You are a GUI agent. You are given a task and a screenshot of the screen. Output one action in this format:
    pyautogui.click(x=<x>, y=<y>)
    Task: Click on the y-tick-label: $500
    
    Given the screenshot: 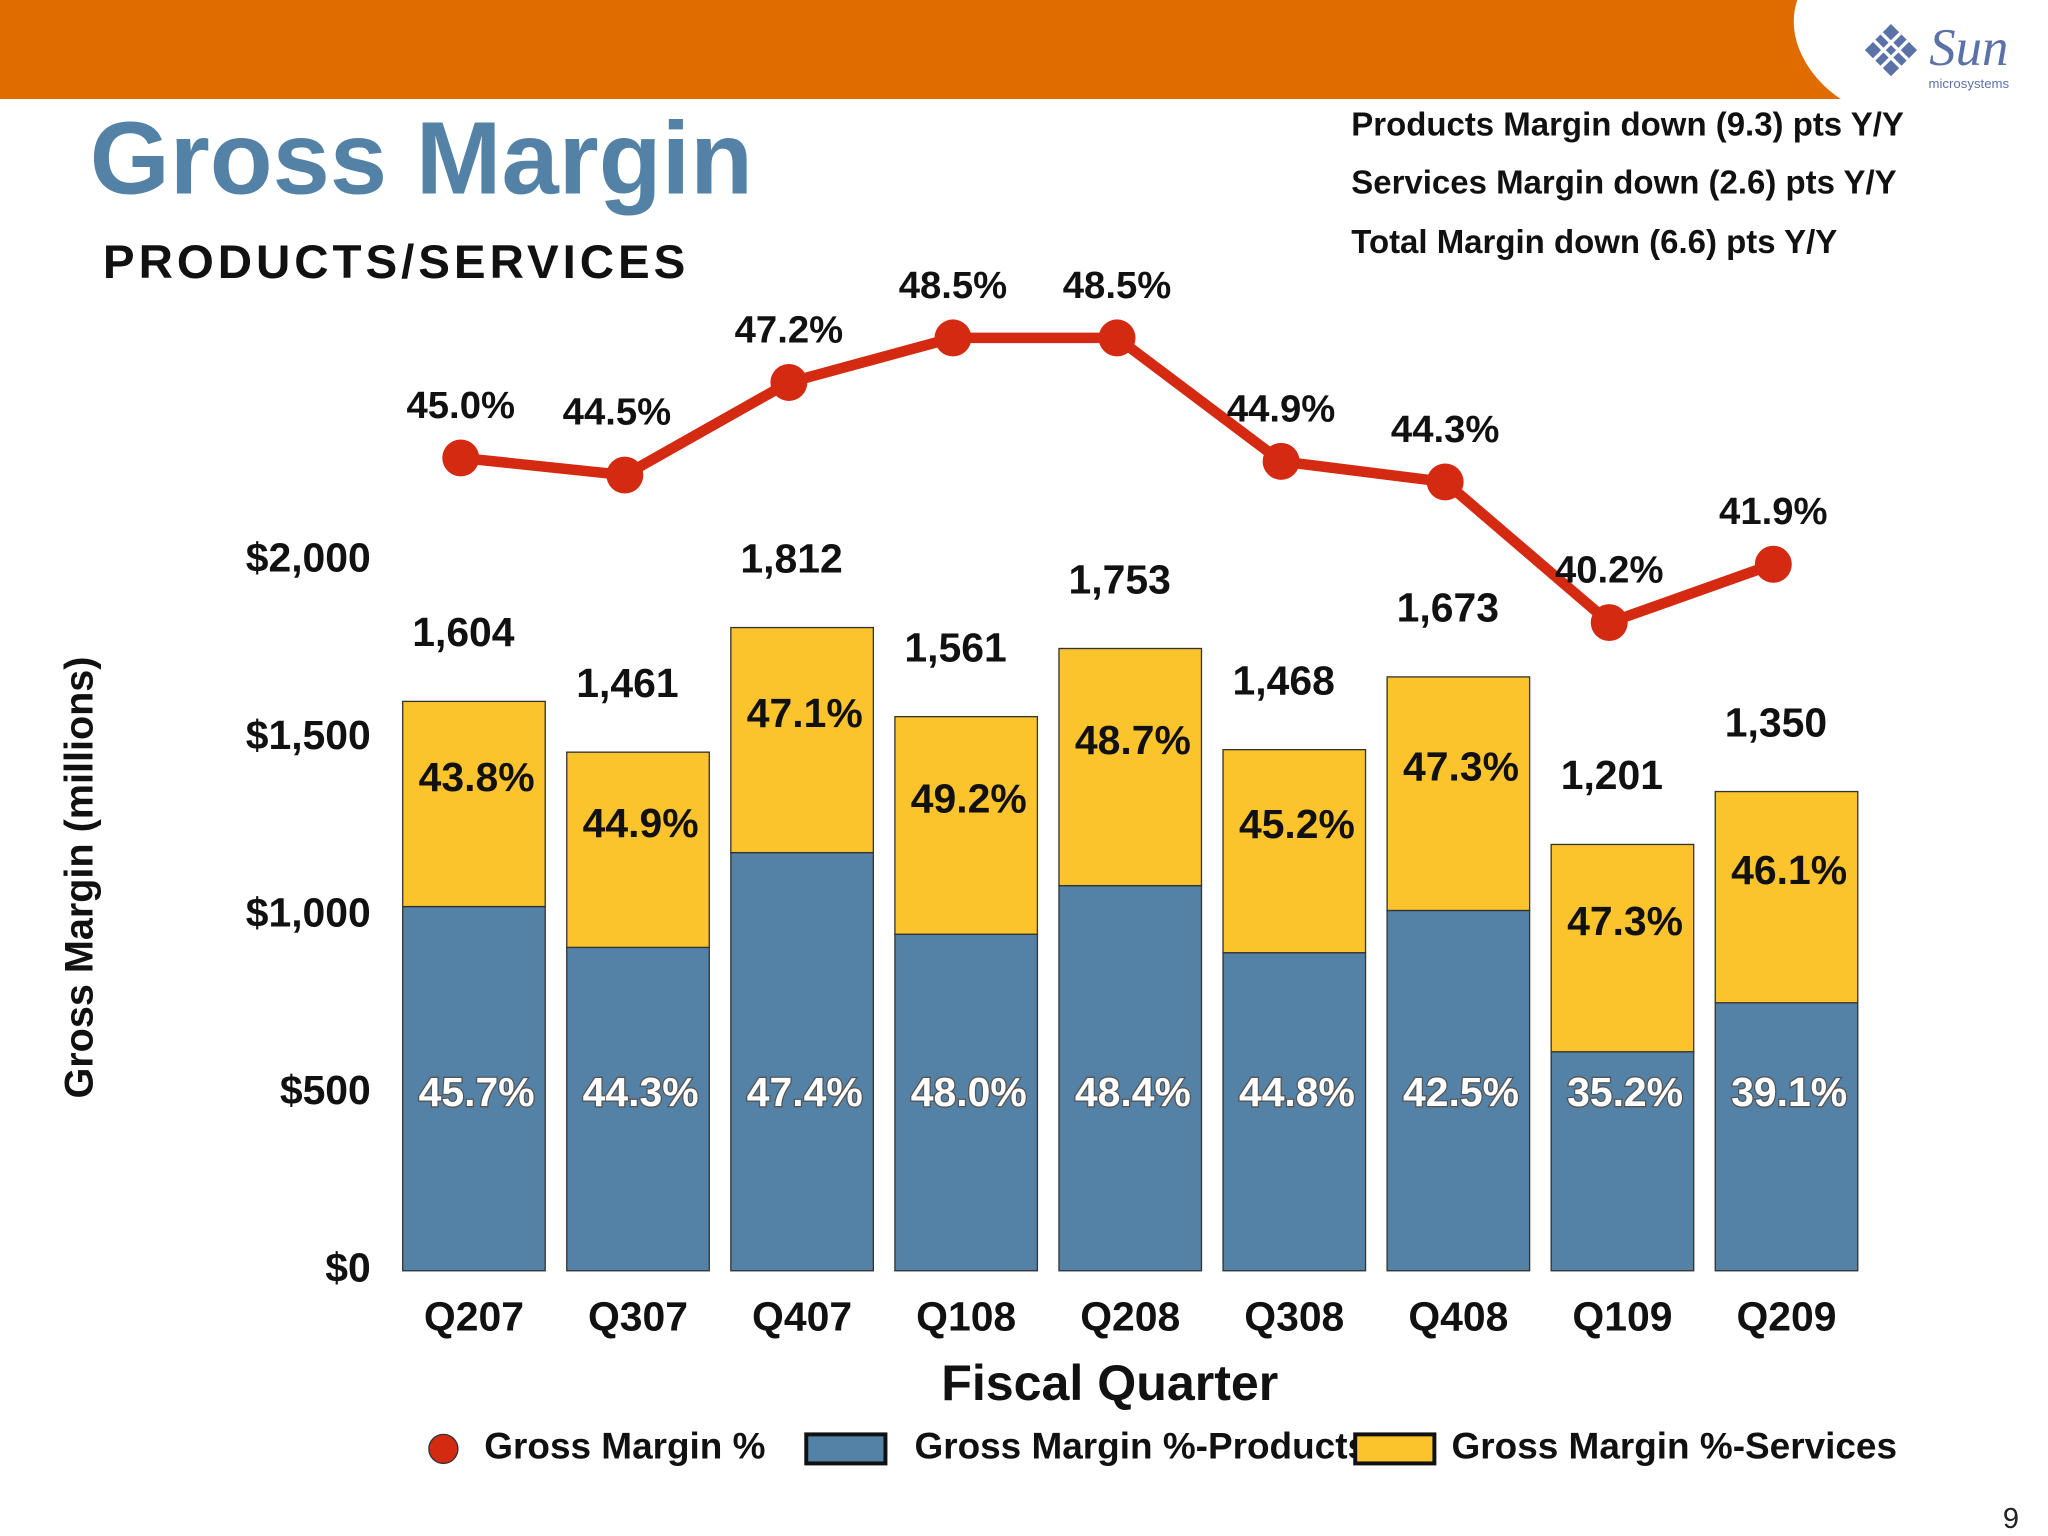 What is the action you would take?
    pyautogui.click(x=325, y=1090)
    